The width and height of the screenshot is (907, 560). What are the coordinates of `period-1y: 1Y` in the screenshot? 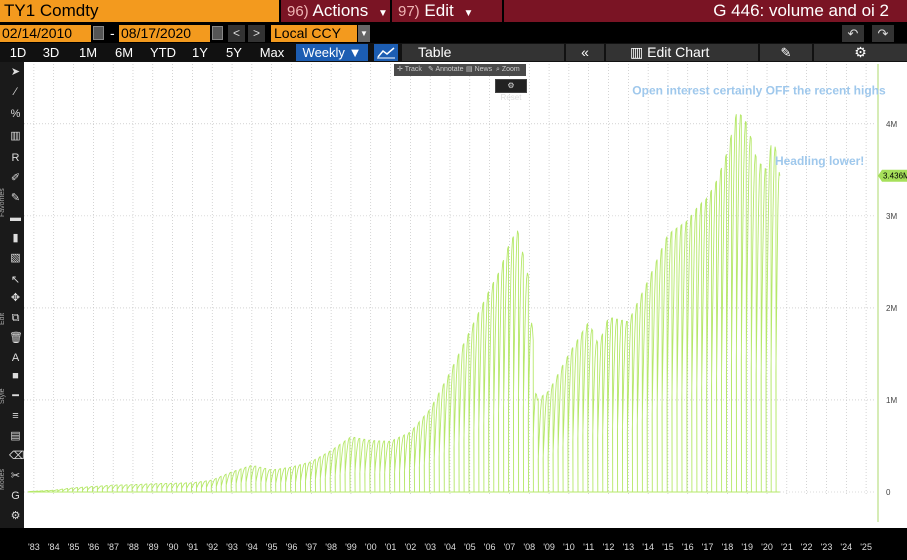 It's located at (200, 52).